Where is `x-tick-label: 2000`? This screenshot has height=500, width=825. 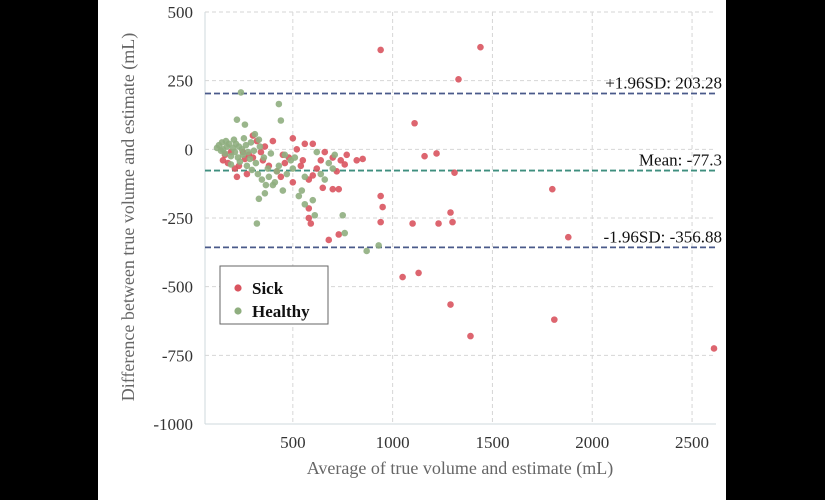
x-tick-label: 2000 is located at coordinates (592, 442).